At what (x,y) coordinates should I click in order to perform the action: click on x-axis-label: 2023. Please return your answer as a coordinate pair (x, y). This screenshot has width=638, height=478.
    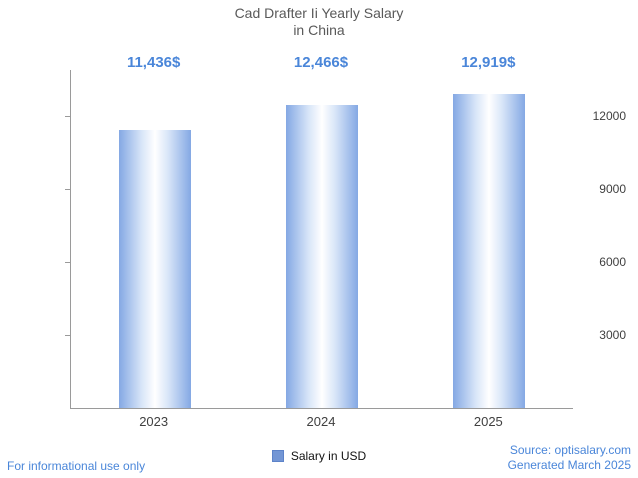
    Looking at the image, I should click on (154, 421).